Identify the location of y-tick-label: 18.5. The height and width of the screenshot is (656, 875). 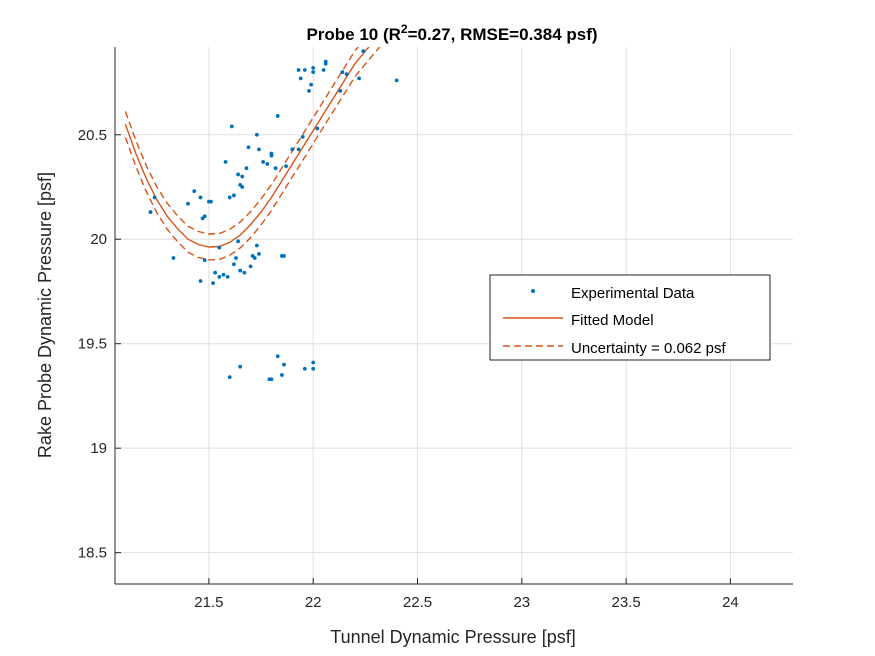
(92, 553).